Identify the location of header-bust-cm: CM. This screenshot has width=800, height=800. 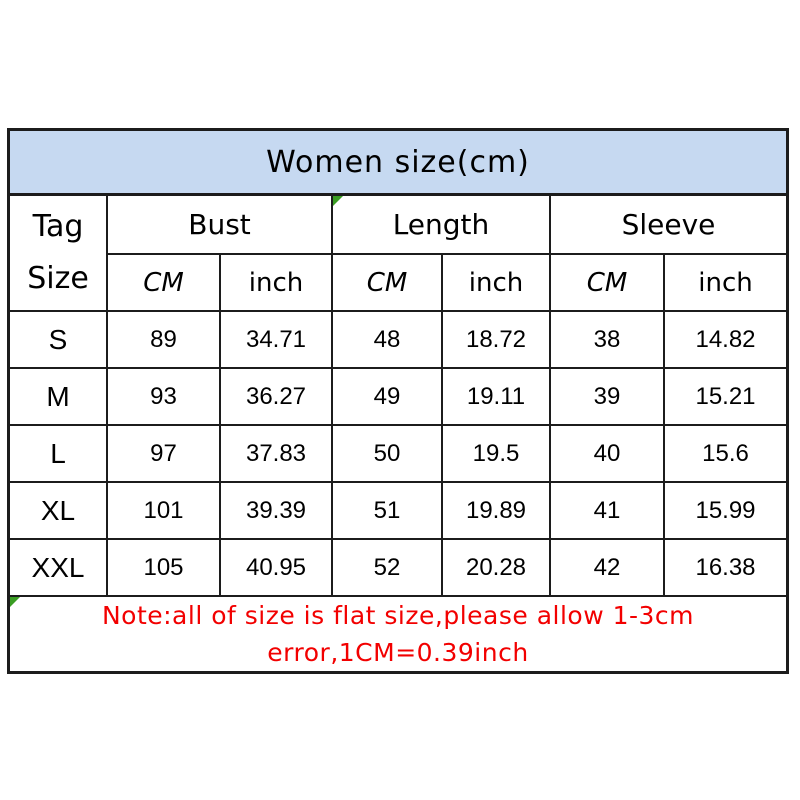
(164, 283).